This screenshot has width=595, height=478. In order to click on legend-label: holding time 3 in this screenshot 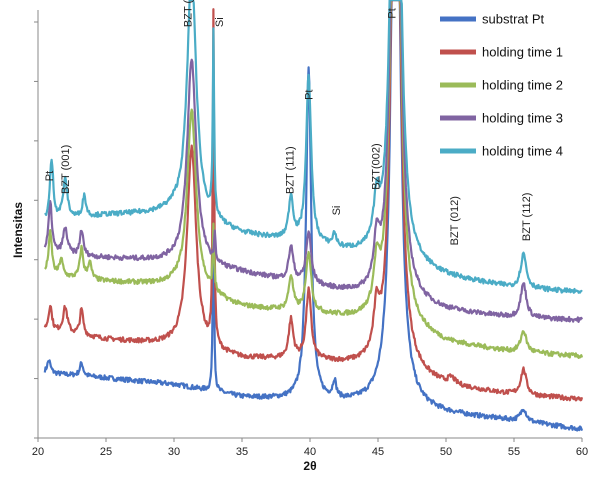, I will do `click(522, 118)`.